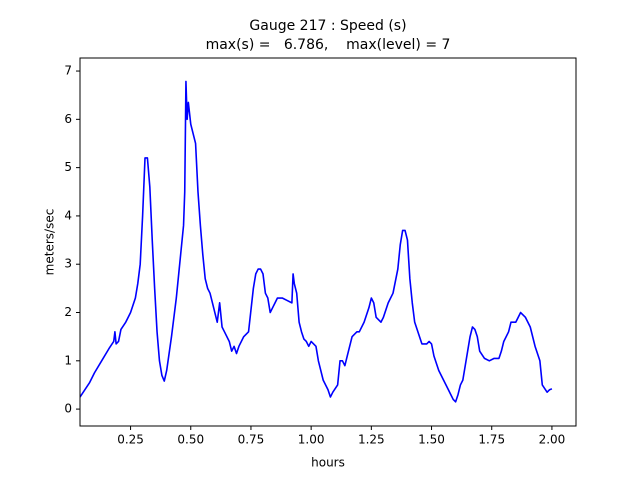 Image resolution: width=640 pixels, height=480 pixels. What do you see at coordinates (491, 440) in the screenshot?
I see `x-tick-label: 1.75` at bounding box center [491, 440].